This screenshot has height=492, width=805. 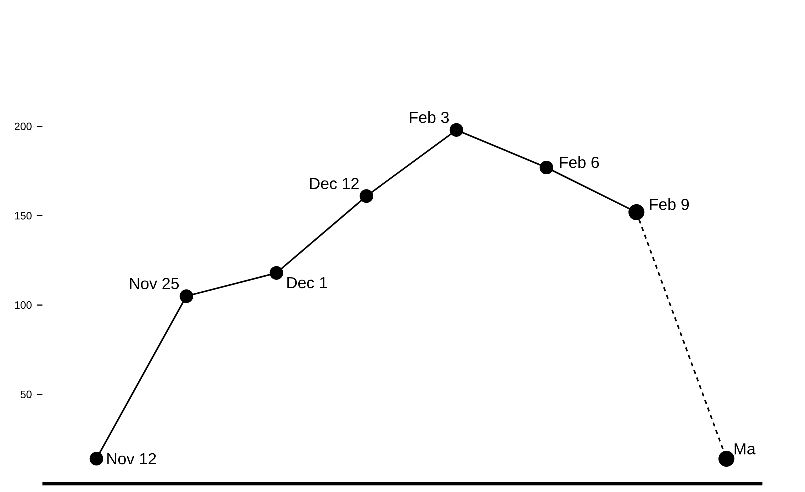 What do you see at coordinates (23, 306) in the screenshot?
I see `y-tick-label: 100` at bounding box center [23, 306].